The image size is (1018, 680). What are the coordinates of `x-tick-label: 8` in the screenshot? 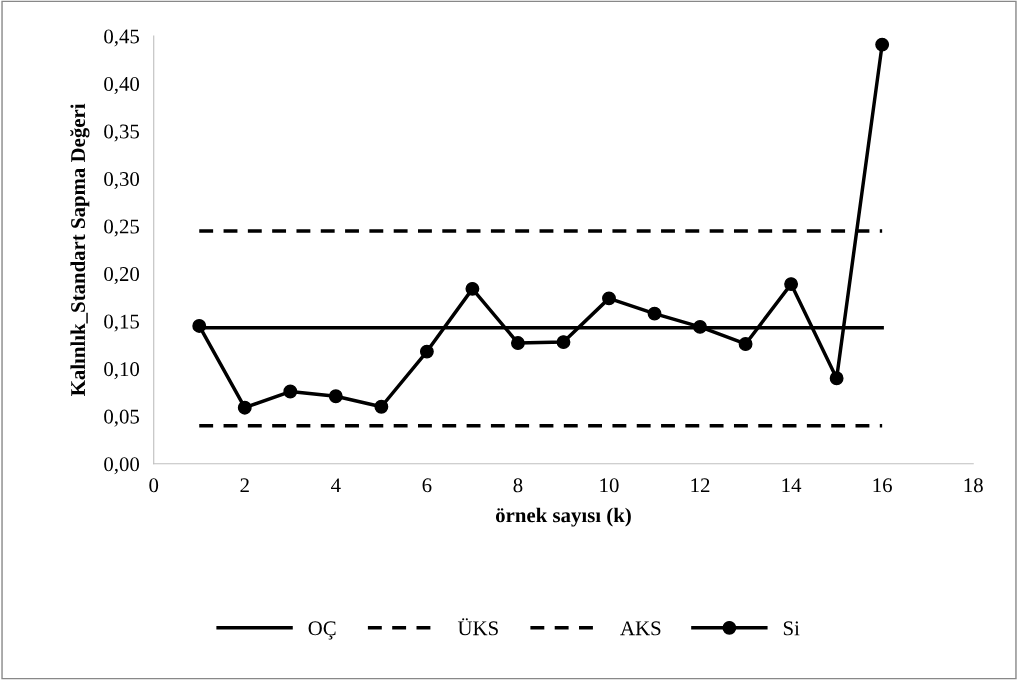 It's located at (518, 485).